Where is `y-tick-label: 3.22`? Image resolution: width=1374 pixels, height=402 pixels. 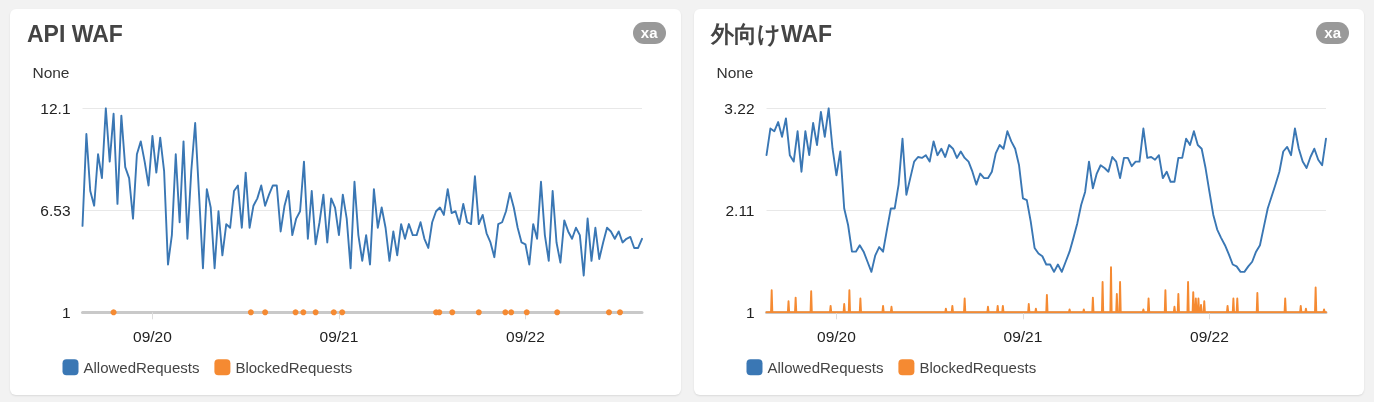
y-tick-label: 3.22 is located at coordinates (738, 108).